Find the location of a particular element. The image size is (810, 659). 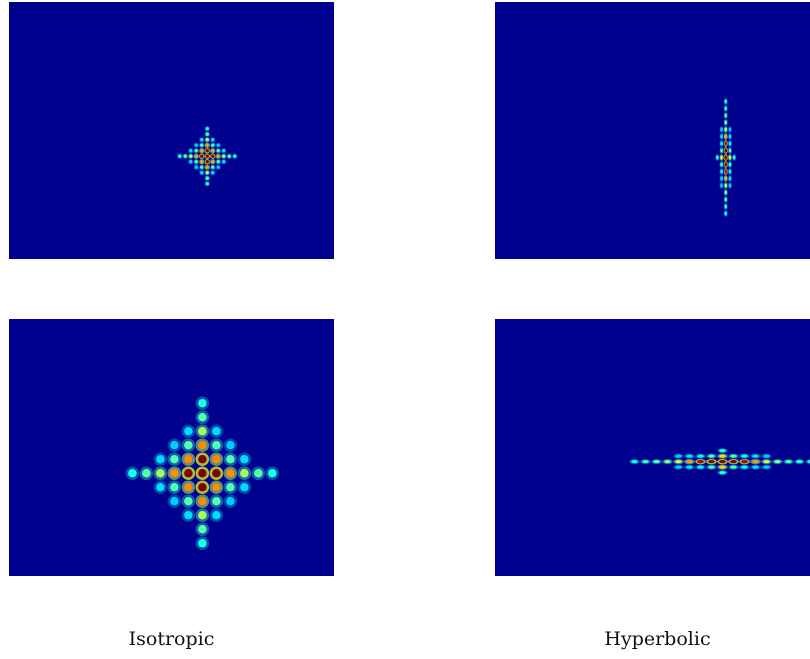

caption-isotropic: Isotropic is located at coordinates (171, 639).